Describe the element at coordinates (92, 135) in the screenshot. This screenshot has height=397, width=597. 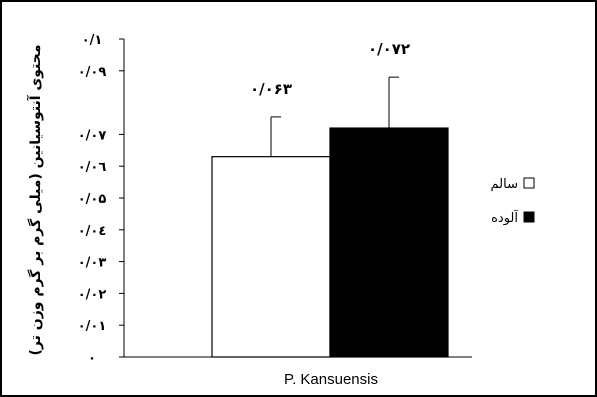
I see `y-tick-label: ۰/۰۷` at that location.